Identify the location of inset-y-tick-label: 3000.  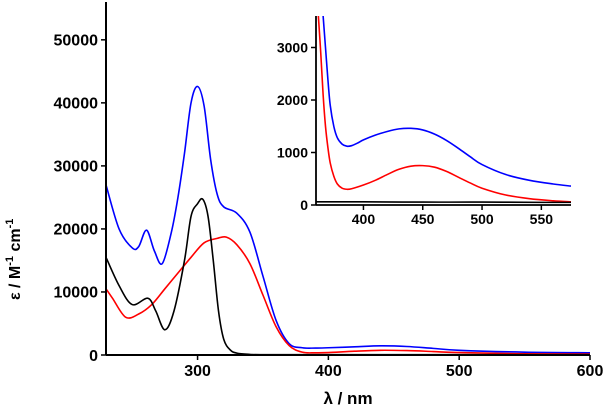
(292, 48).